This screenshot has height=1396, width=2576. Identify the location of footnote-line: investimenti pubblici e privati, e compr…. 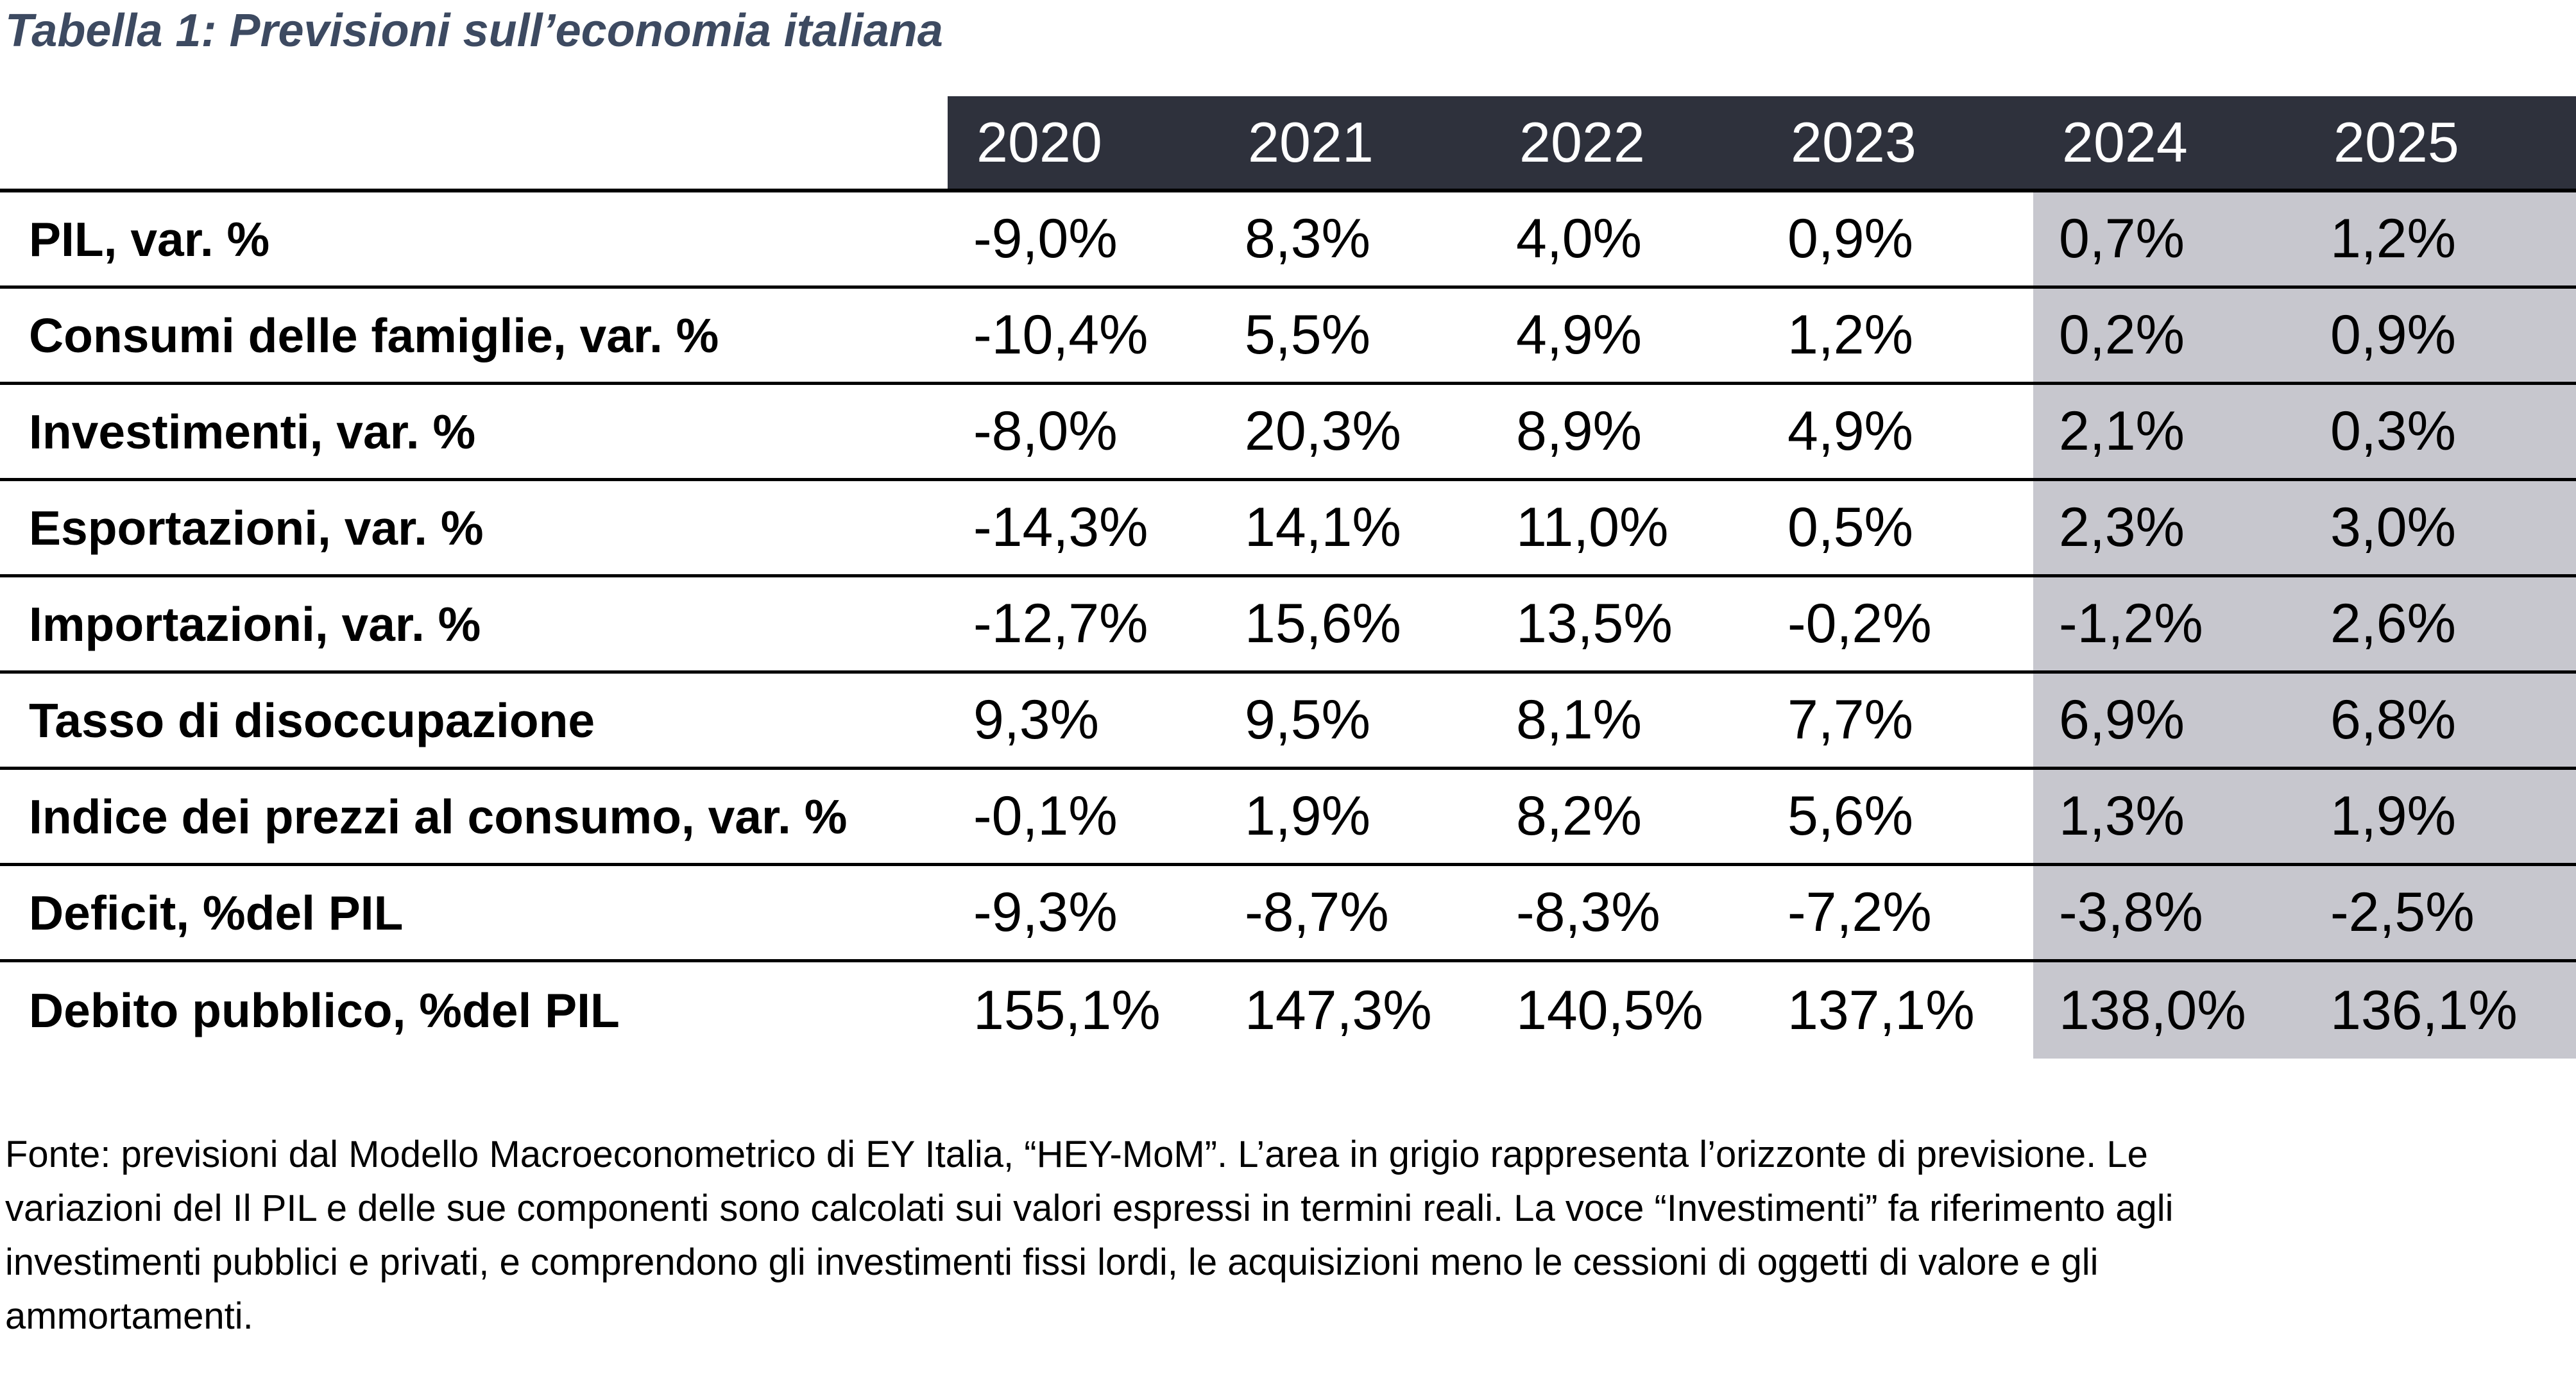
(1052, 1262).